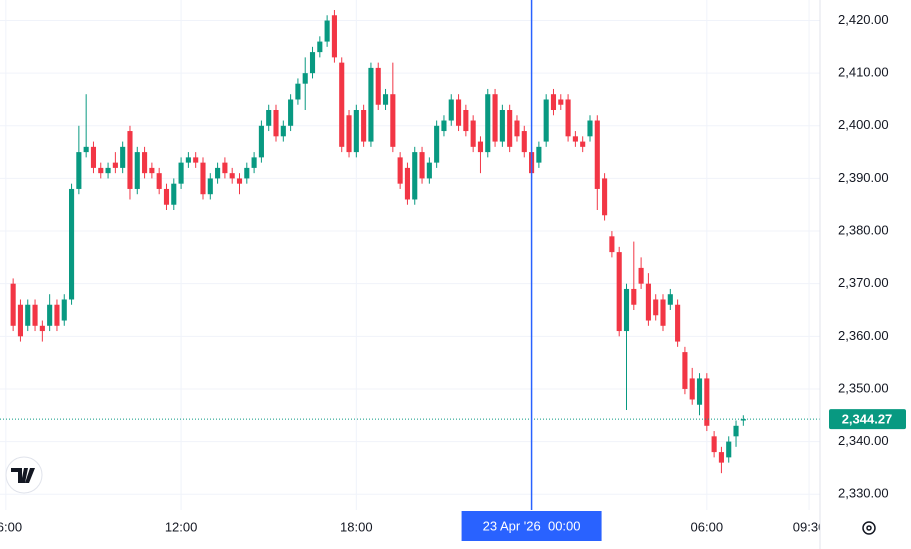  I want to click on settings-button, so click(869, 528).